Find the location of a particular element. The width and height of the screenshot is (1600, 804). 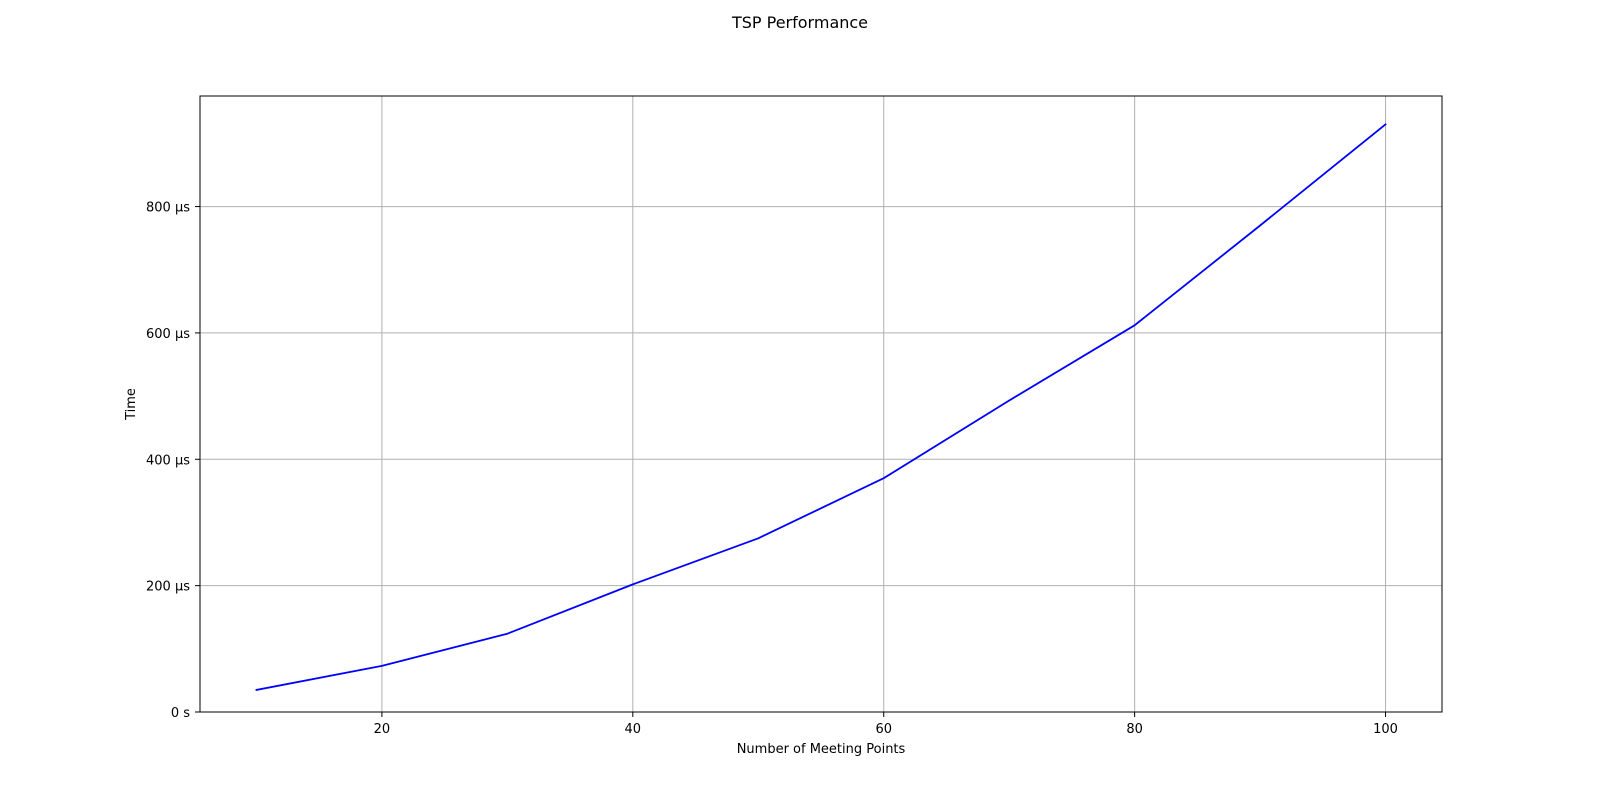

y-tick-label: 400 µs is located at coordinates (168, 460).